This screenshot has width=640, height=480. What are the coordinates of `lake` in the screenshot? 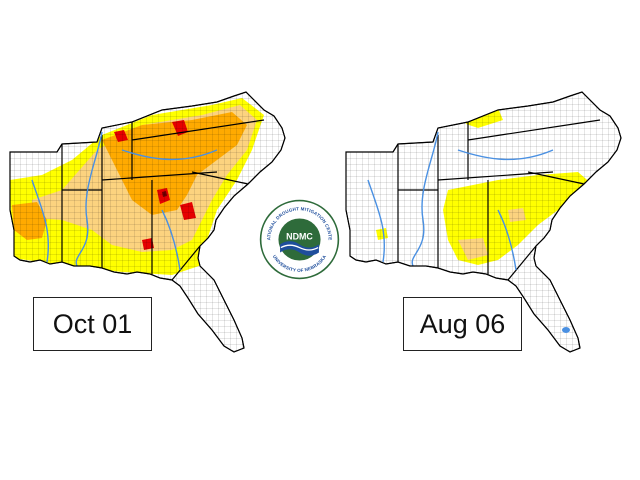 It's located at (566, 330).